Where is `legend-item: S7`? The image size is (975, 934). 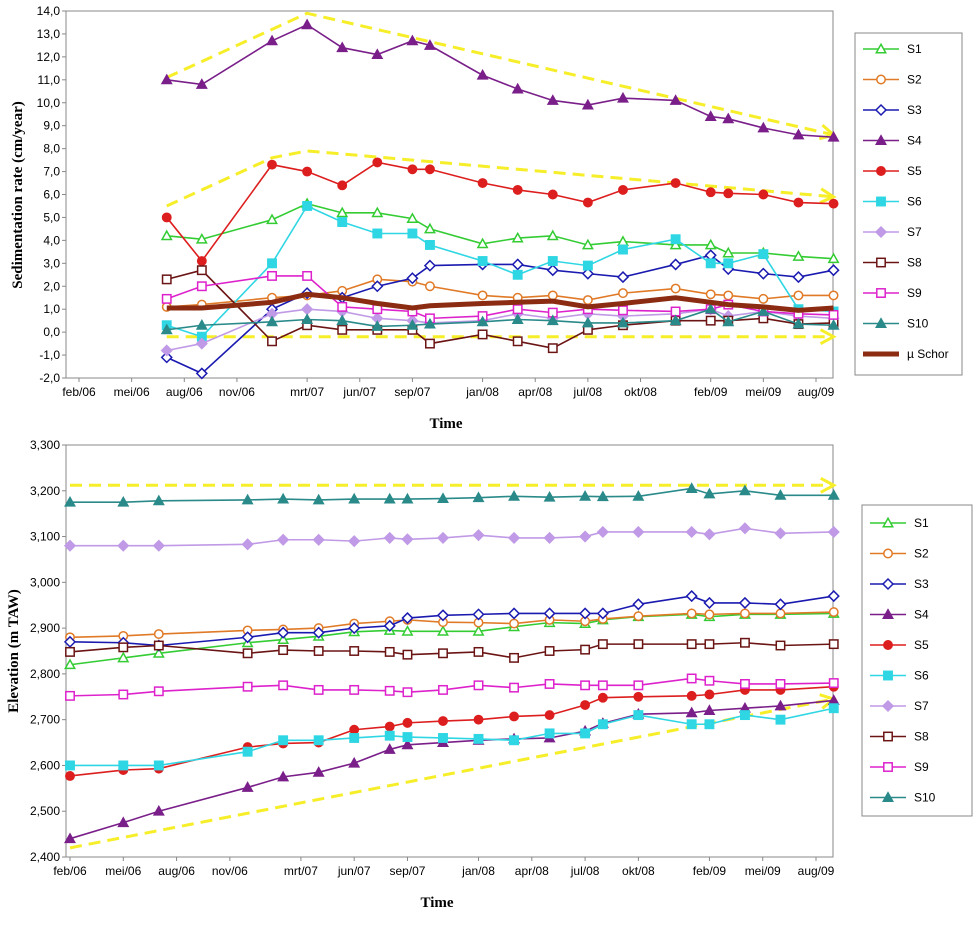
legend-item: S7 is located at coordinates (892, 232).